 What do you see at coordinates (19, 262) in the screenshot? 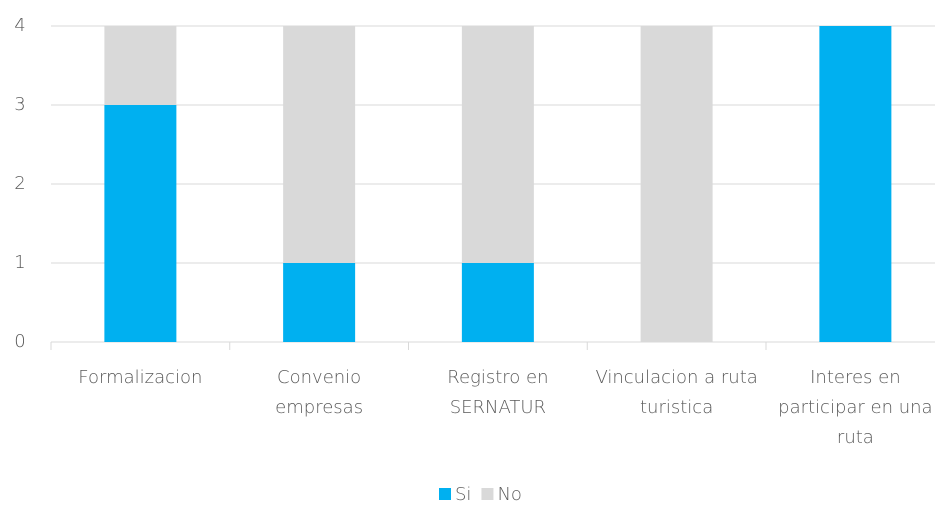
I see `y-tick-label: 1` at bounding box center [19, 262].